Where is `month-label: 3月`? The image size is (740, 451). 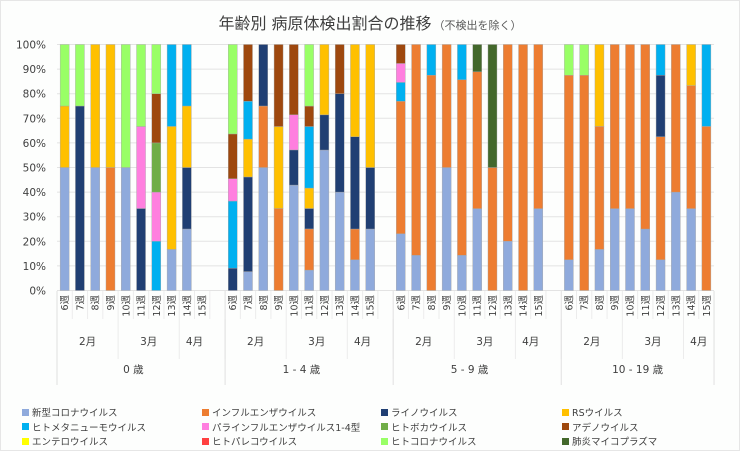 month-label: 3月 is located at coordinates (148, 342).